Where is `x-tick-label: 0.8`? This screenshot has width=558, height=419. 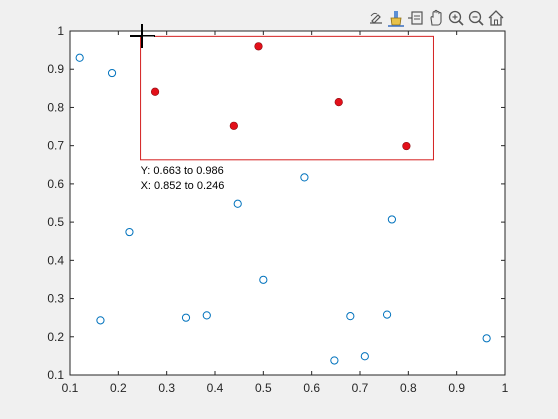
x-tick-label: 0.8 is located at coordinates (408, 388).